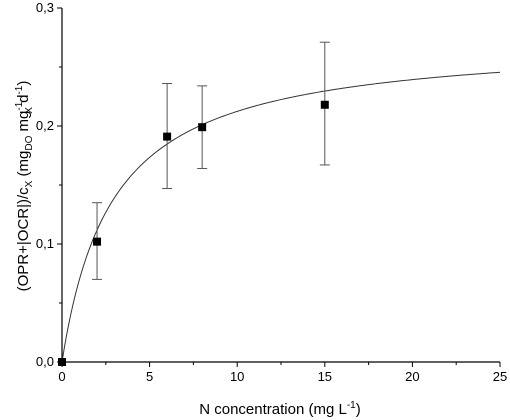 Image resolution: width=510 pixels, height=420 pixels. Describe the element at coordinates (45, 243) in the screenshot. I see `y-tick-label: 0,1` at that location.